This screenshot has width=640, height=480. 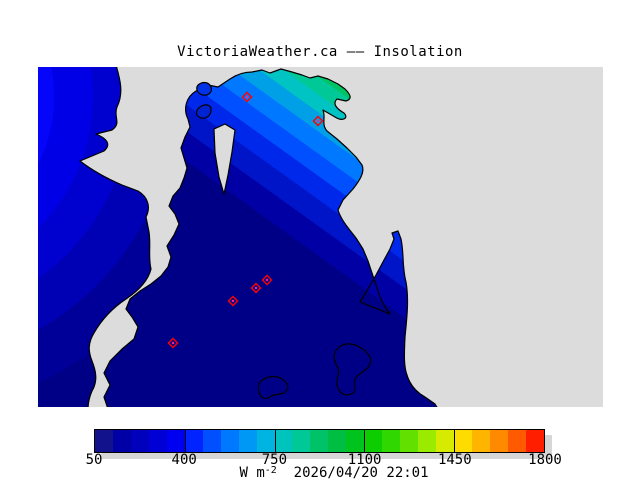 What do you see at coordinates (252, 472) in the screenshot?
I see `unit-label: W m` at bounding box center [252, 472].